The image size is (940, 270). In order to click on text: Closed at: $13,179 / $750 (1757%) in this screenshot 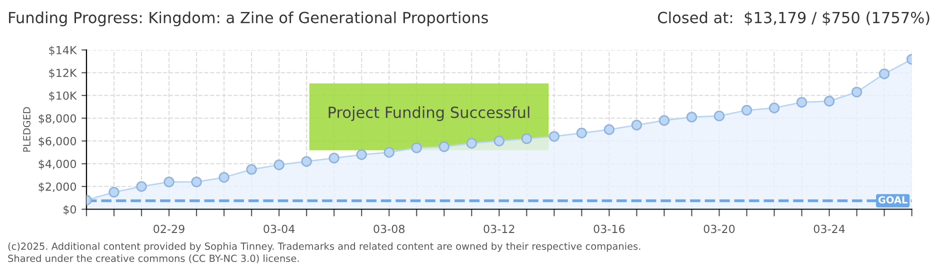, I will do `click(794, 19)`.